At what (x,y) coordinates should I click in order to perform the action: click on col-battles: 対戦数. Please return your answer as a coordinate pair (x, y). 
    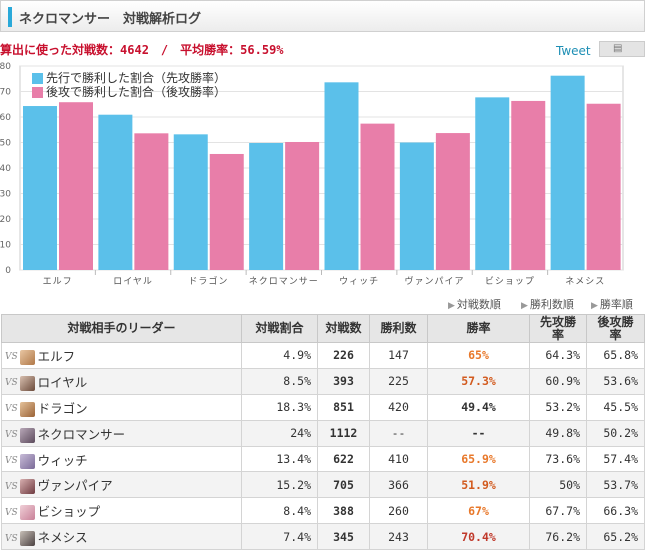
    Looking at the image, I should click on (343, 328).